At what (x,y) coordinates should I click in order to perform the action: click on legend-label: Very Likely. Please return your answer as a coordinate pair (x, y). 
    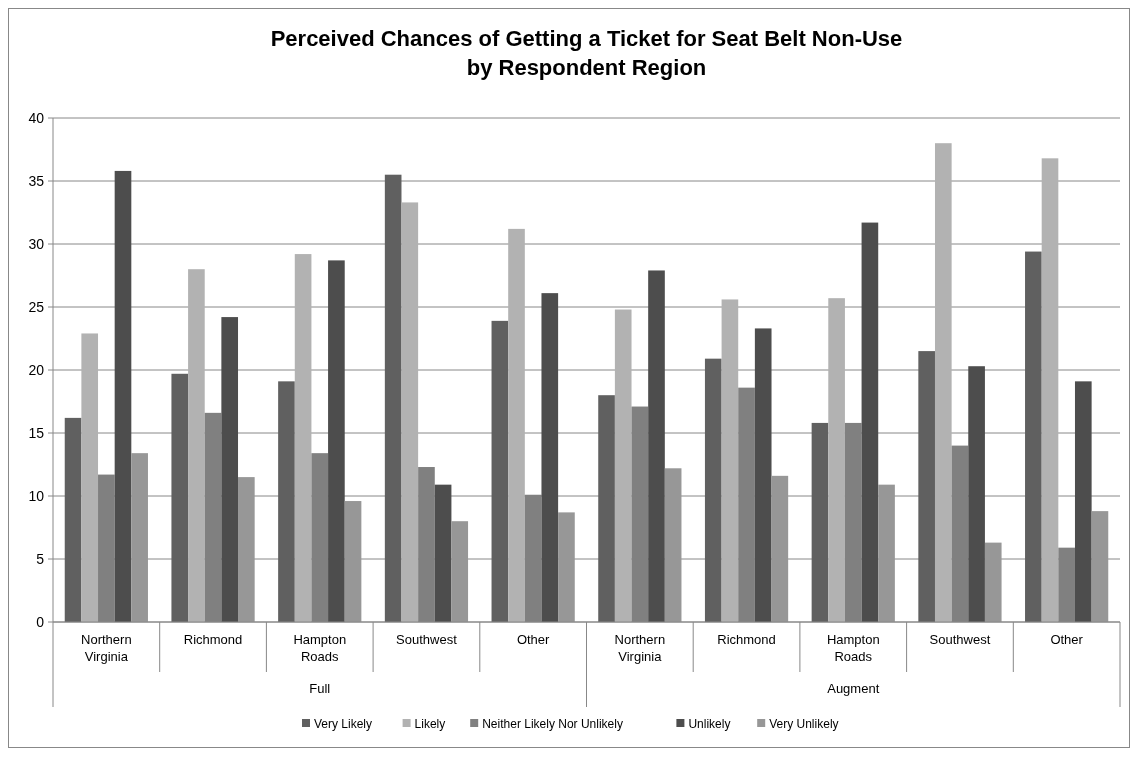
    Looking at the image, I should click on (343, 724).